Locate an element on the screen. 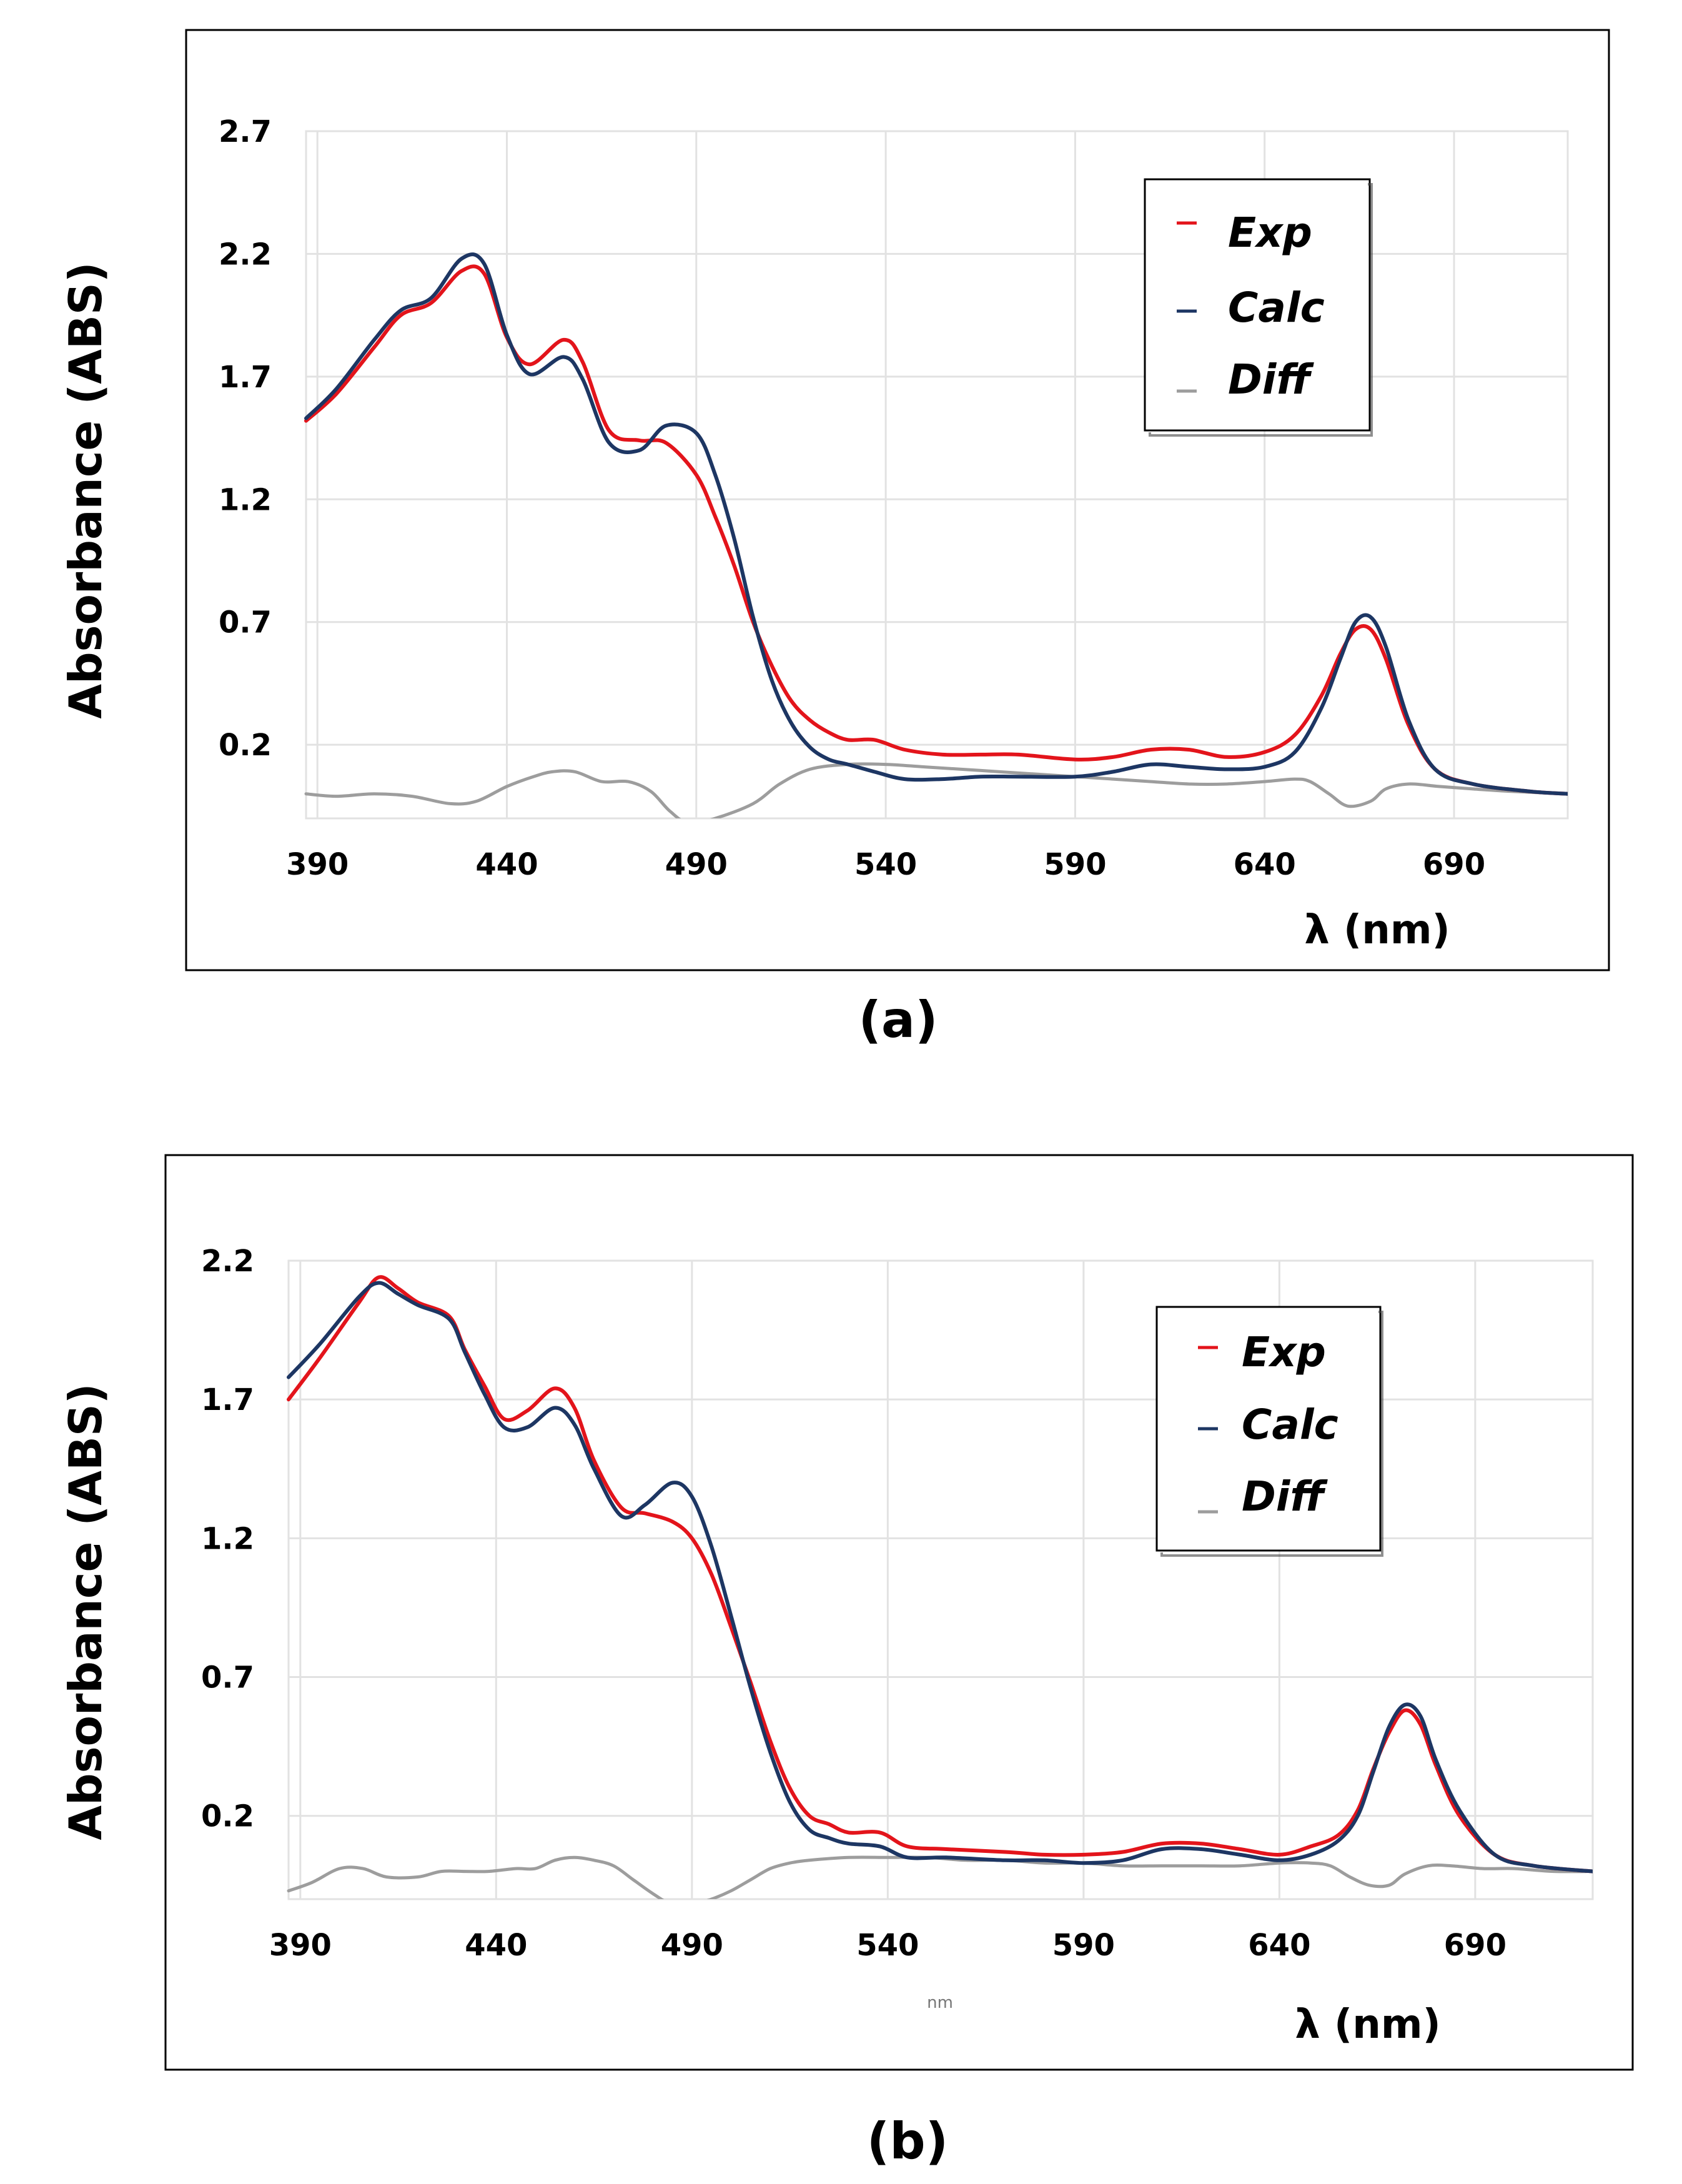  panel-b-caption: (b) is located at coordinates (907, 2141).